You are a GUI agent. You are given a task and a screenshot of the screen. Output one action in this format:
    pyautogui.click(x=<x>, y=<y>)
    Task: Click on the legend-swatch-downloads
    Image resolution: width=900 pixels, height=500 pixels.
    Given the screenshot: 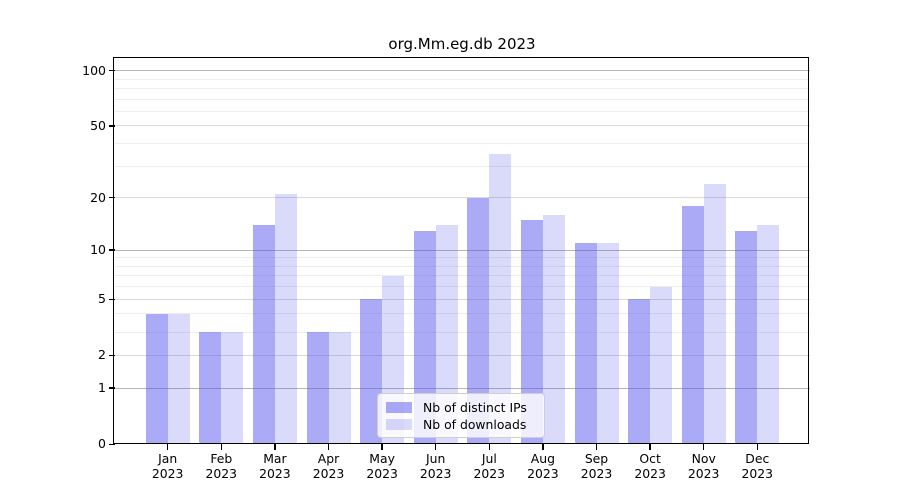 What is the action you would take?
    pyautogui.click(x=399, y=424)
    